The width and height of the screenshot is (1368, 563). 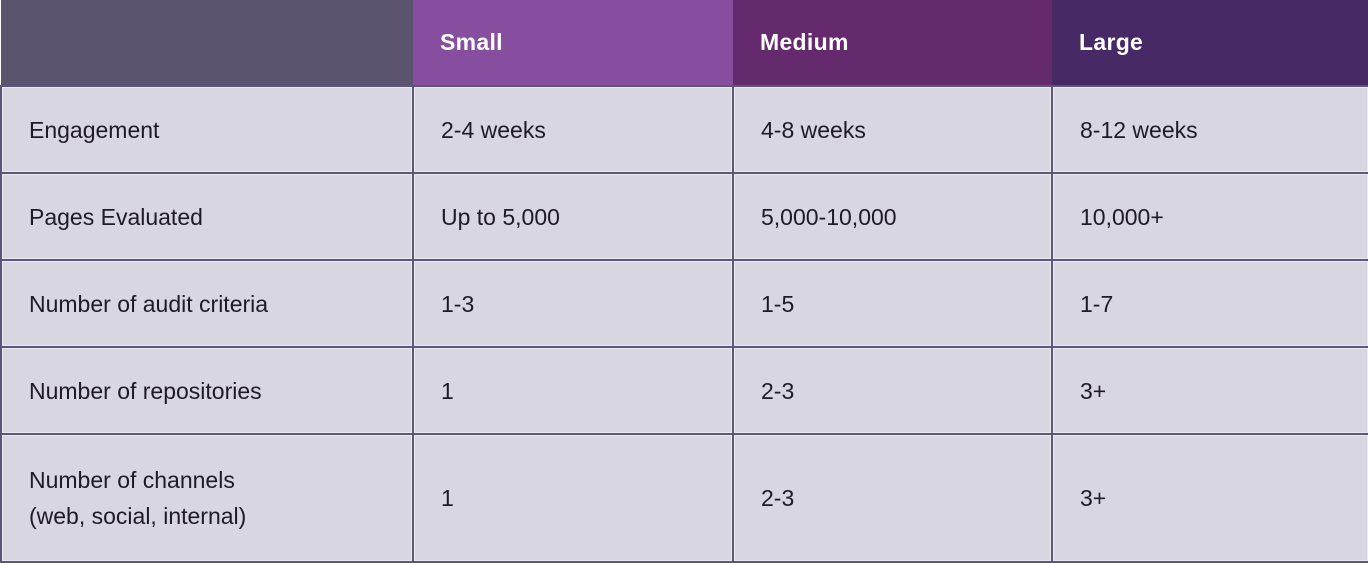 What do you see at coordinates (892, 129) in the screenshot?
I see `cell-value: 4-8 weeks` at bounding box center [892, 129].